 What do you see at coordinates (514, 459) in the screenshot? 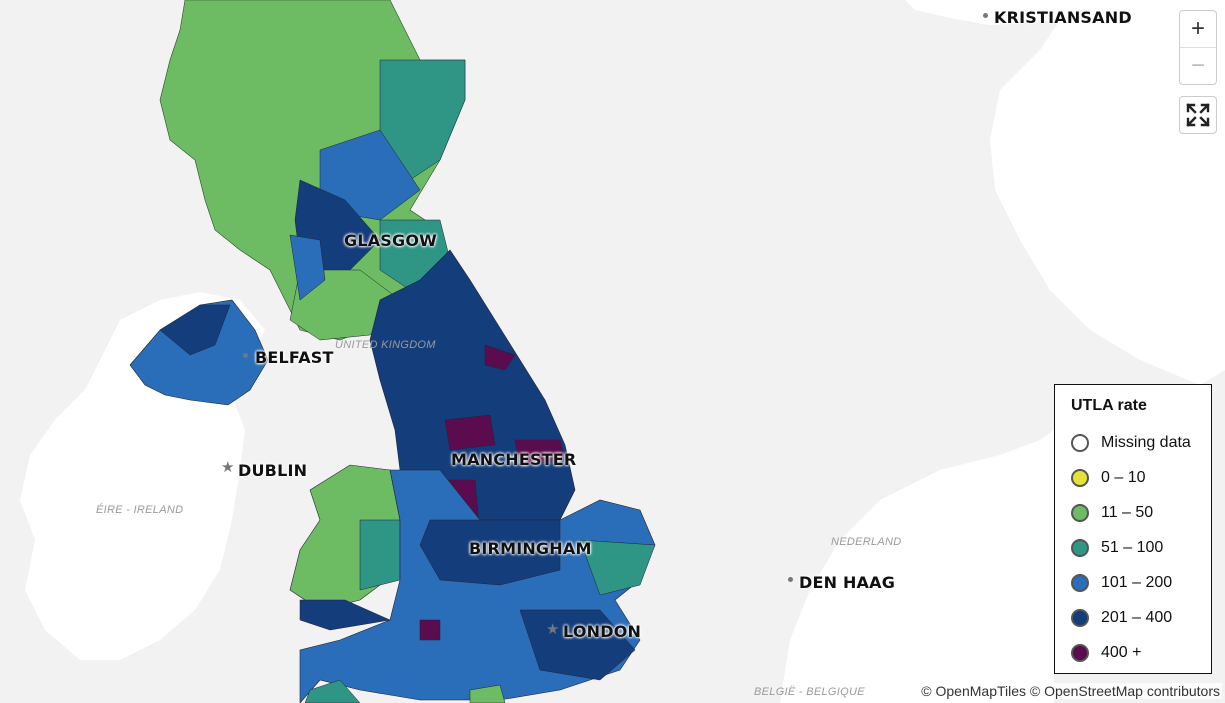
I see `city-label-manchester: MANCHESTER` at bounding box center [514, 459].